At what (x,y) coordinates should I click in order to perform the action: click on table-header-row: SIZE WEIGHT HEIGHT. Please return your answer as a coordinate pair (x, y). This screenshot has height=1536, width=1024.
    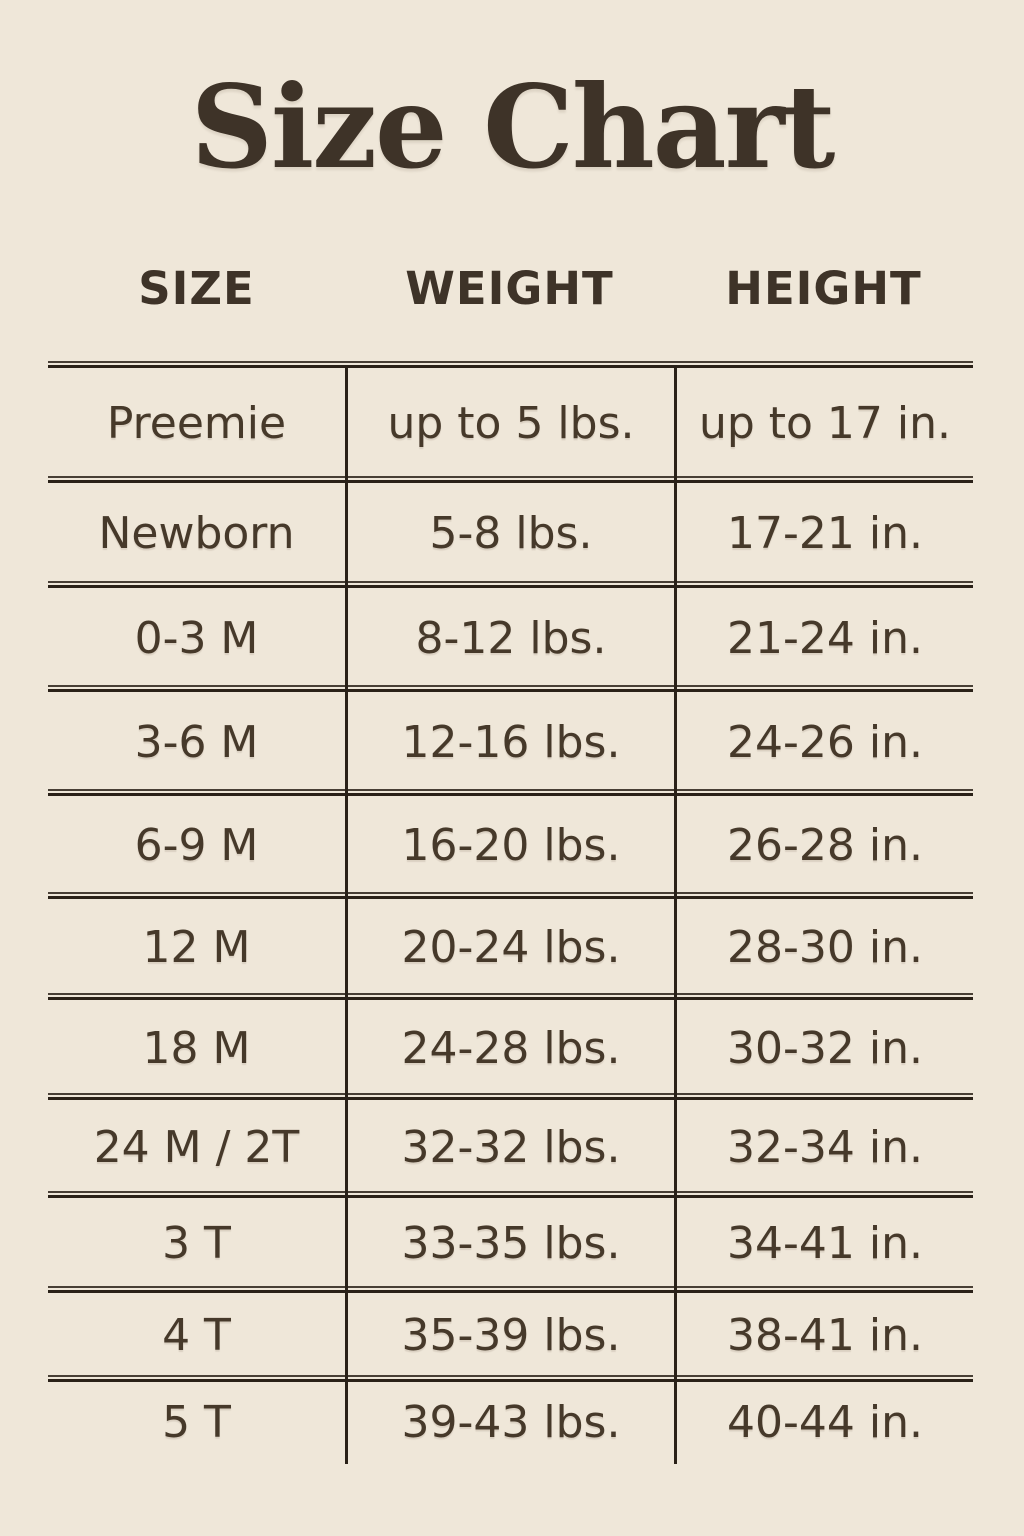
    Looking at the image, I should click on (510, 288).